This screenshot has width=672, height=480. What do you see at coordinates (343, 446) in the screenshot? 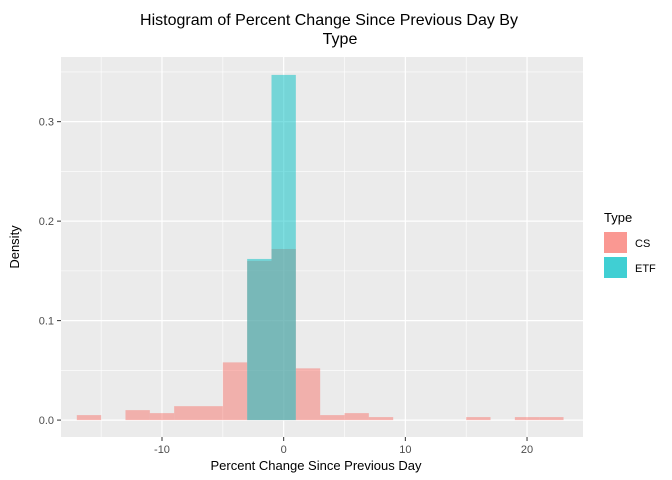
I see `x-axis-ticks: -10 0 10 20` at bounding box center [343, 446].